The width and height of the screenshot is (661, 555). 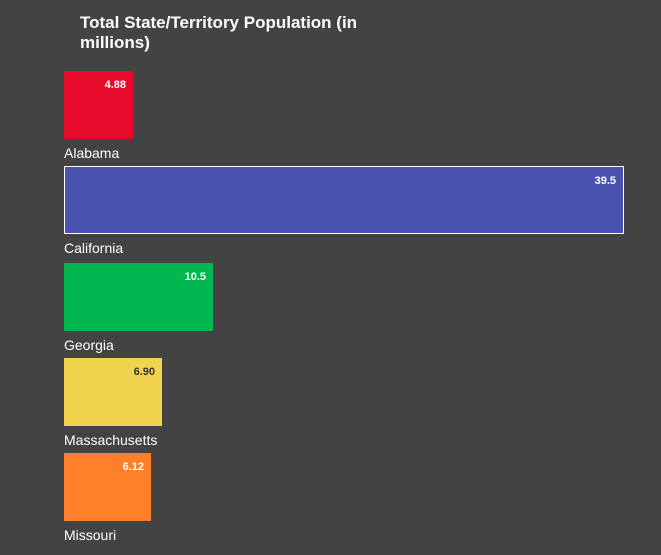 I want to click on bar-massachusetts: 6.90, so click(x=113, y=392).